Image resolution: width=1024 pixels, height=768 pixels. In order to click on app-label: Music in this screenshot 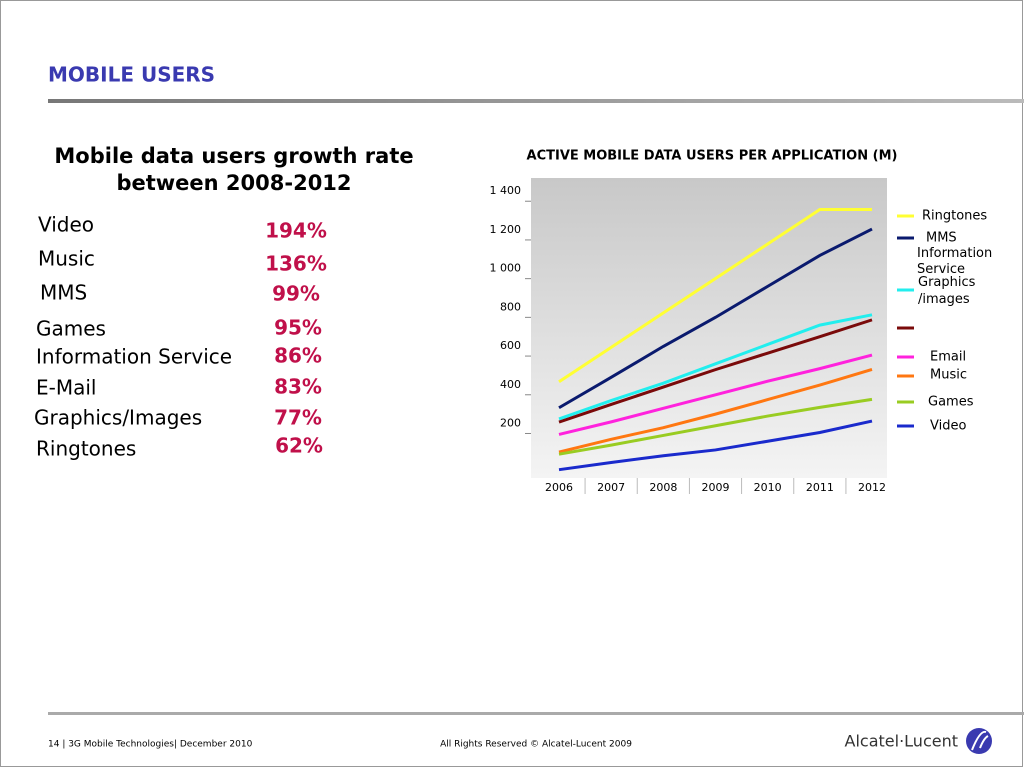, I will do `click(66, 259)`.